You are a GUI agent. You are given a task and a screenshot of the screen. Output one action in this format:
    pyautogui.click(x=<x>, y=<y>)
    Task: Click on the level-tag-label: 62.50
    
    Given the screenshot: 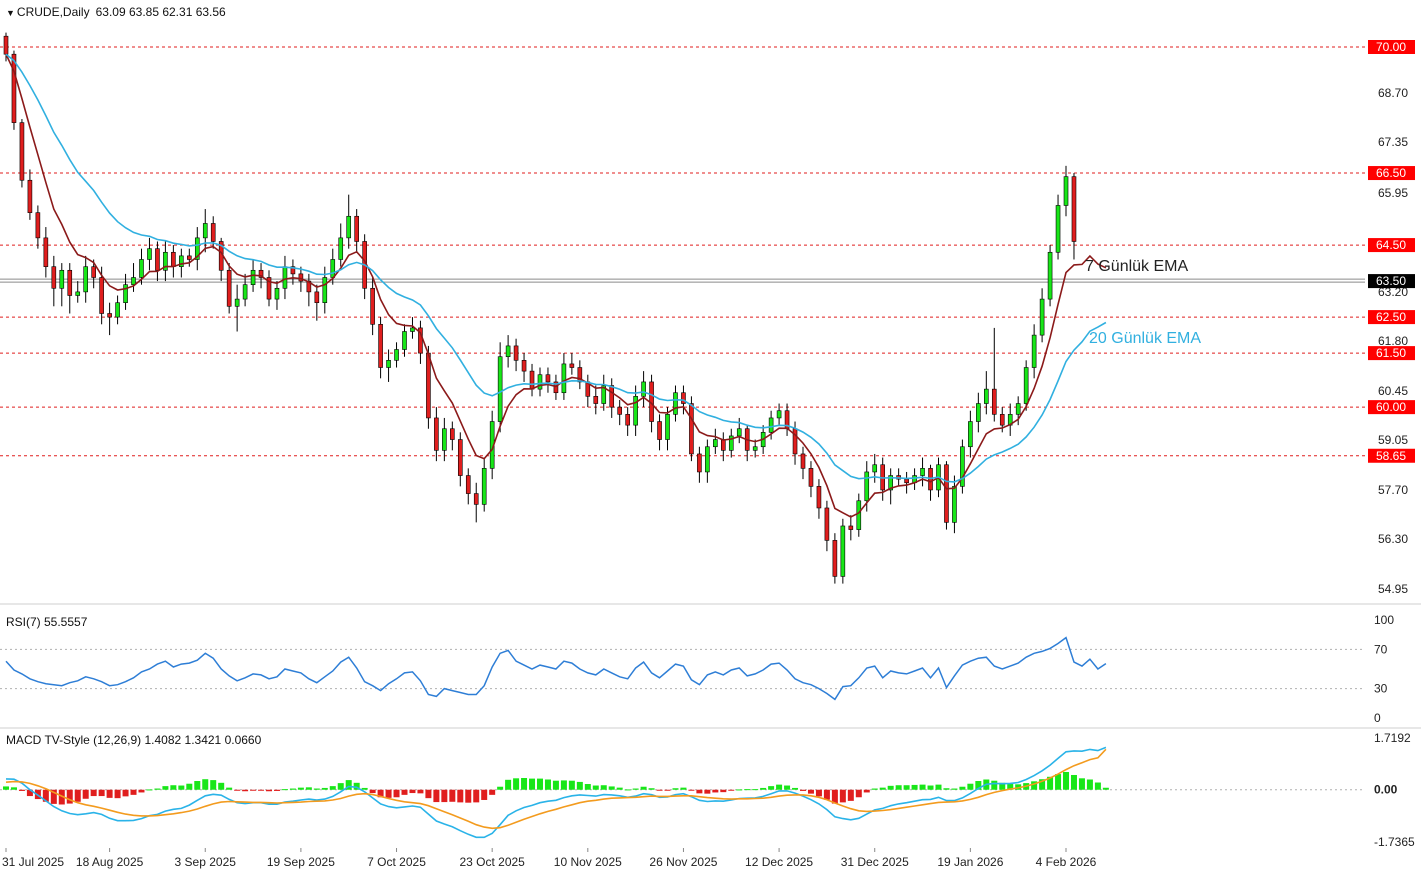 What is the action you would take?
    pyautogui.click(x=1391, y=317)
    